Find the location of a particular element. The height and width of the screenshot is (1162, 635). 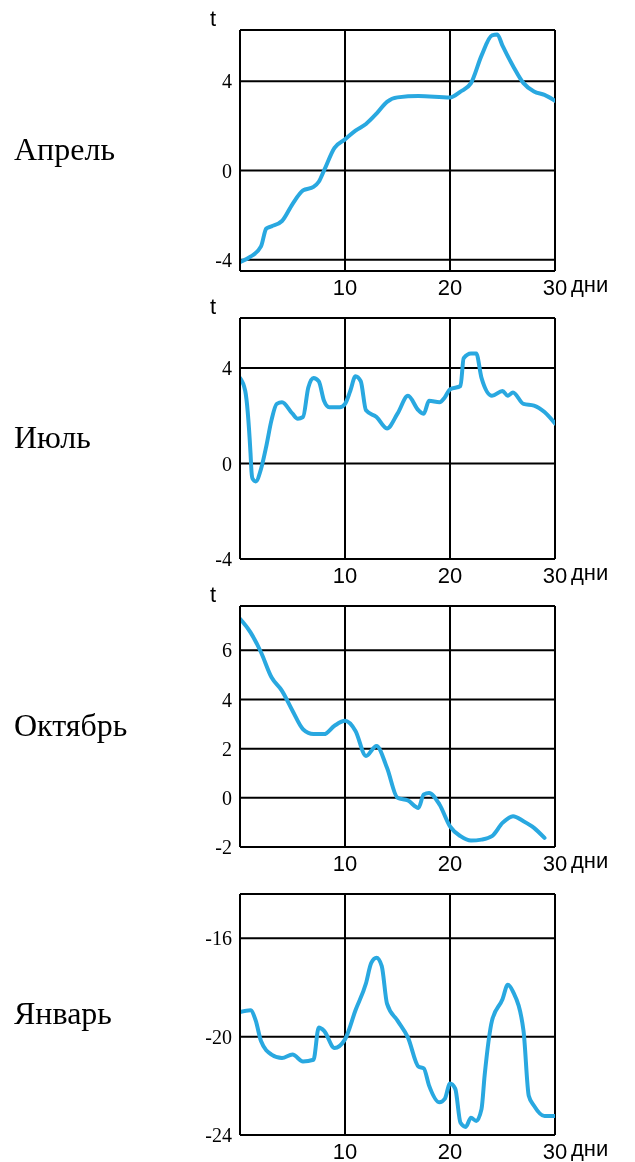

y-tick-label: -24 is located at coordinates (218, 1135).